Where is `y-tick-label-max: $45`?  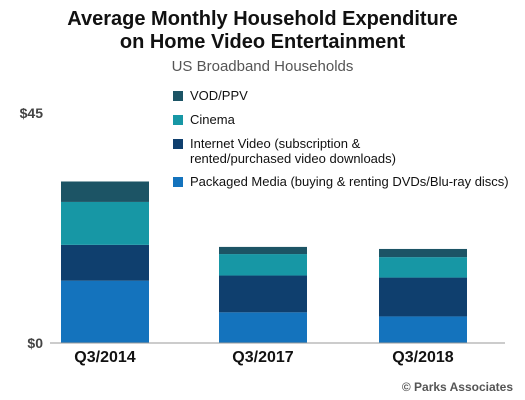
y-tick-label-max: $45 is located at coordinates (32, 113).